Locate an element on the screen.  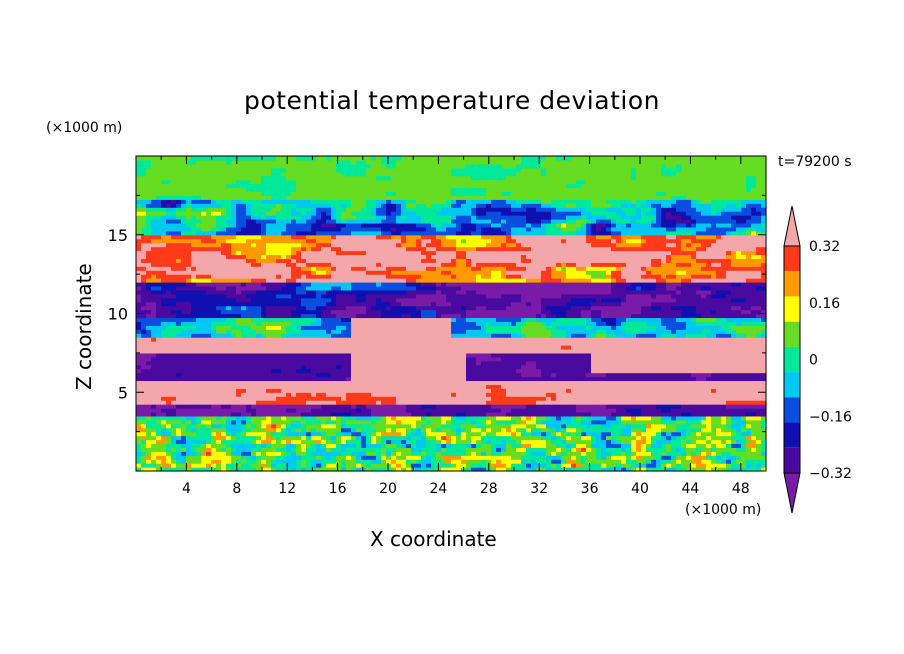
x-tick-label-32: 32 is located at coordinates (539, 489).